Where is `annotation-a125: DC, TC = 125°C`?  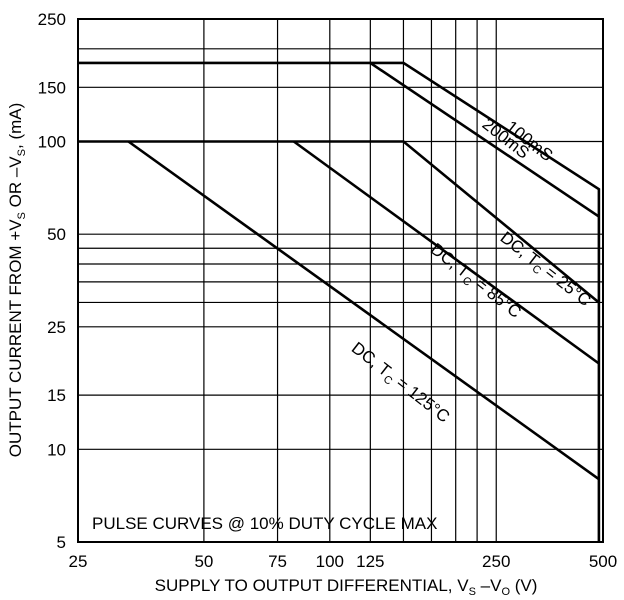 annotation-a125: DC, TC = 125°C is located at coordinates (399, 383).